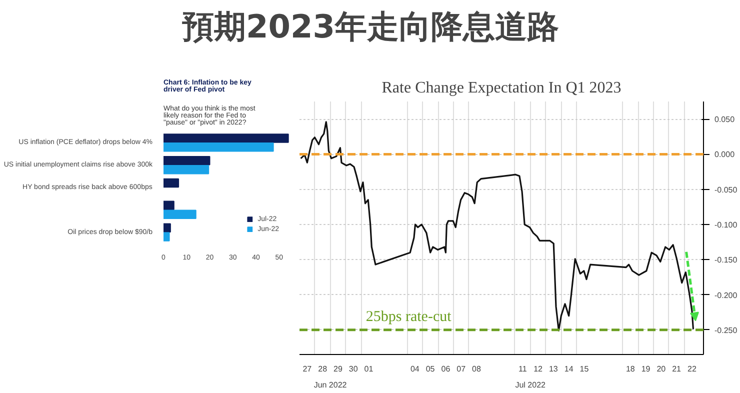 This screenshot has height=393, width=740. Describe the element at coordinates (461, 369) in the screenshot. I see `x-tick-label: 07` at that location.